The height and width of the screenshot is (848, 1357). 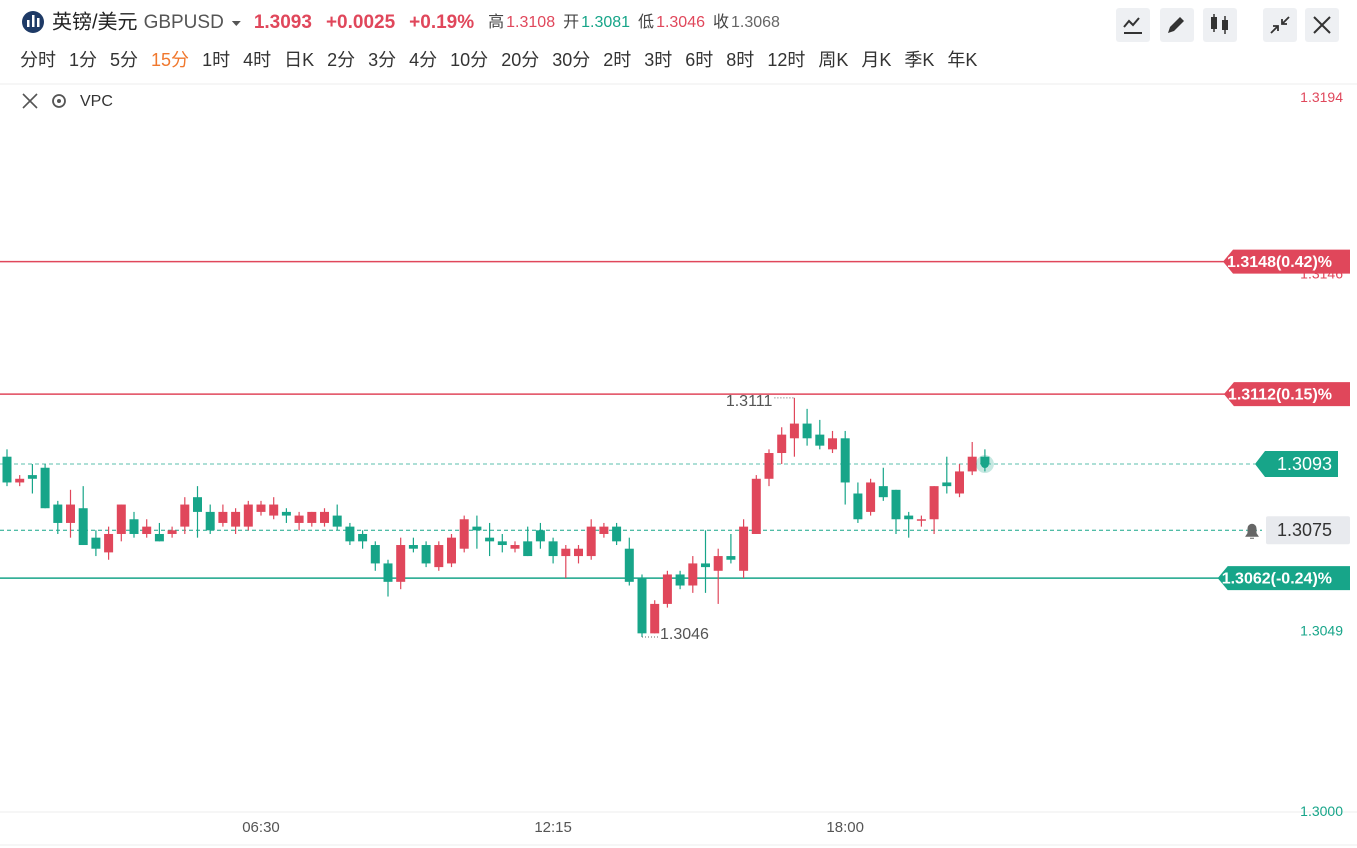 What do you see at coordinates (571, 22) in the screenshot?
I see `stat-label: 开` at bounding box center [571, 22].